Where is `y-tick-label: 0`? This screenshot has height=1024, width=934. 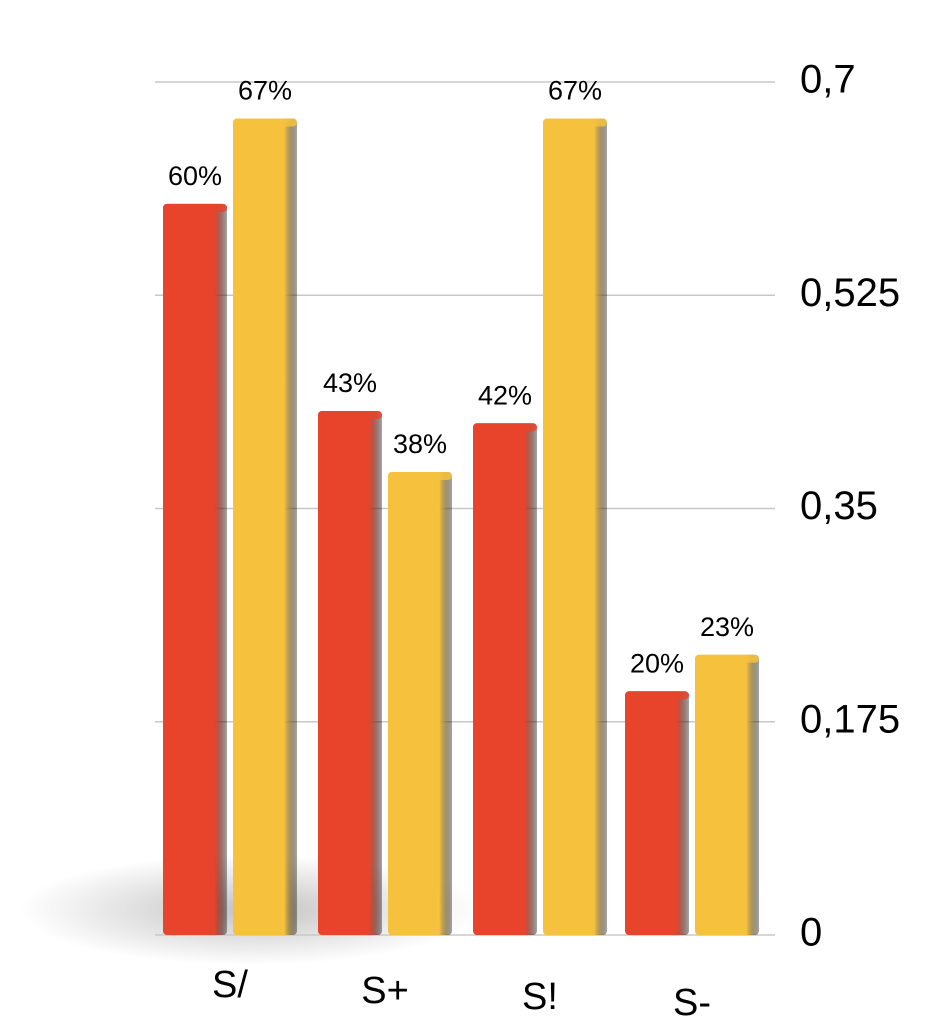
y-tick-label: 0 is located at coordinates (811, 933).